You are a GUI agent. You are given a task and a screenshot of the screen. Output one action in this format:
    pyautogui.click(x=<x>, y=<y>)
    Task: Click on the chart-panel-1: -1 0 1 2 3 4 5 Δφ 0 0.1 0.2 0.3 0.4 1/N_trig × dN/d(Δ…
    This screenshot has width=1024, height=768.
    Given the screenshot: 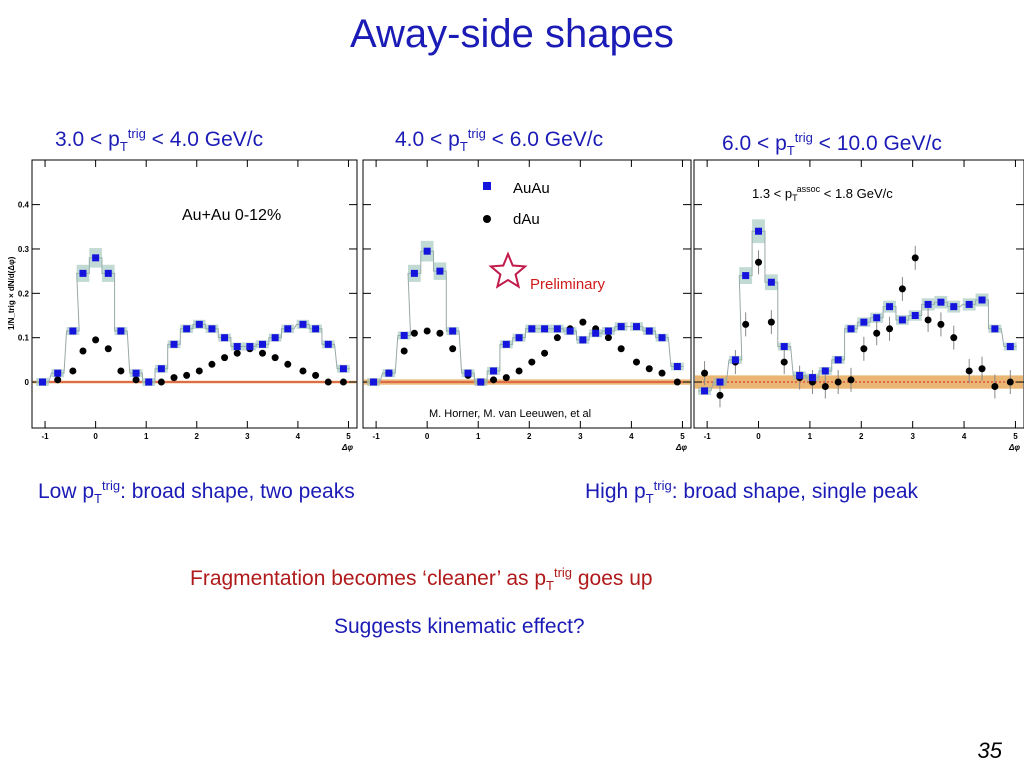 What is the action you would take?
    pyautogui.click(x=182, y=305)
    